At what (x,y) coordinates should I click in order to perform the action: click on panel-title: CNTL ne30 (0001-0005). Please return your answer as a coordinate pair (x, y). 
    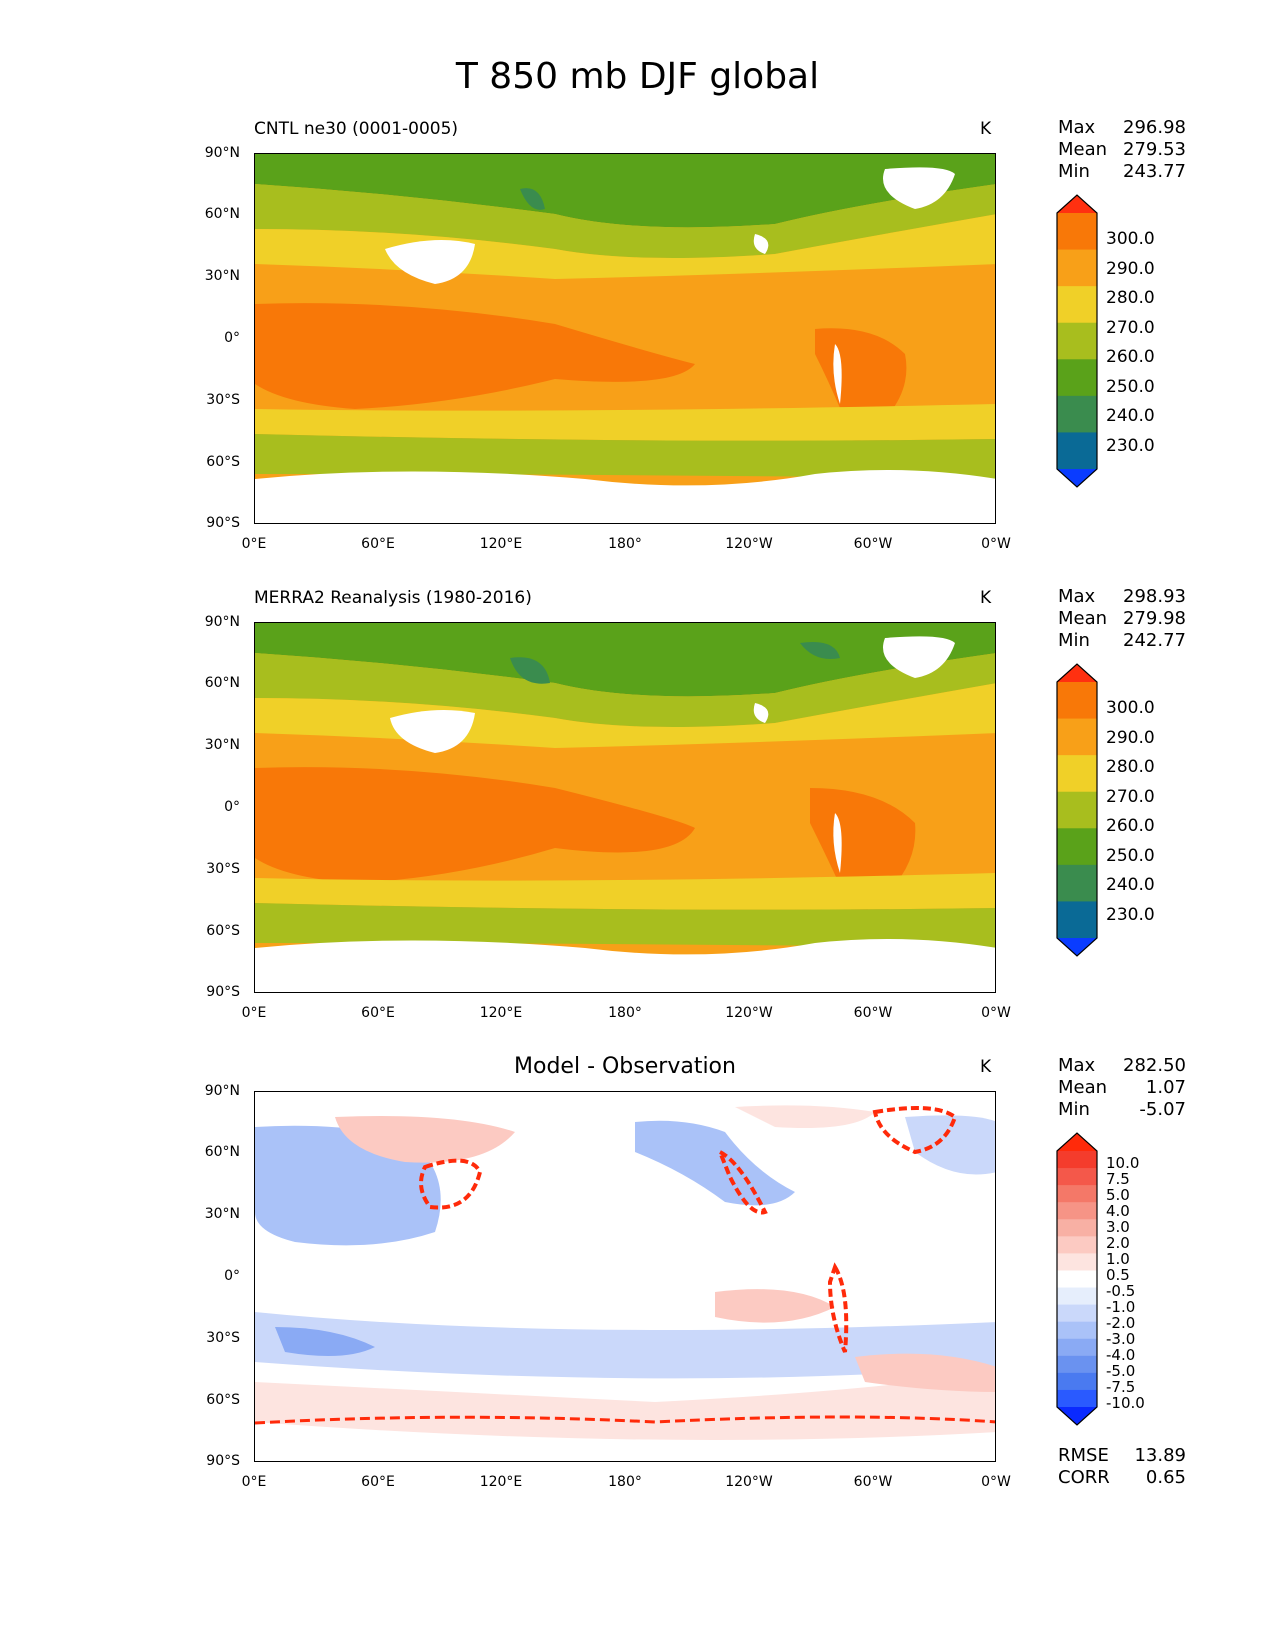
    Looking at the image, I should click on (356, 129).